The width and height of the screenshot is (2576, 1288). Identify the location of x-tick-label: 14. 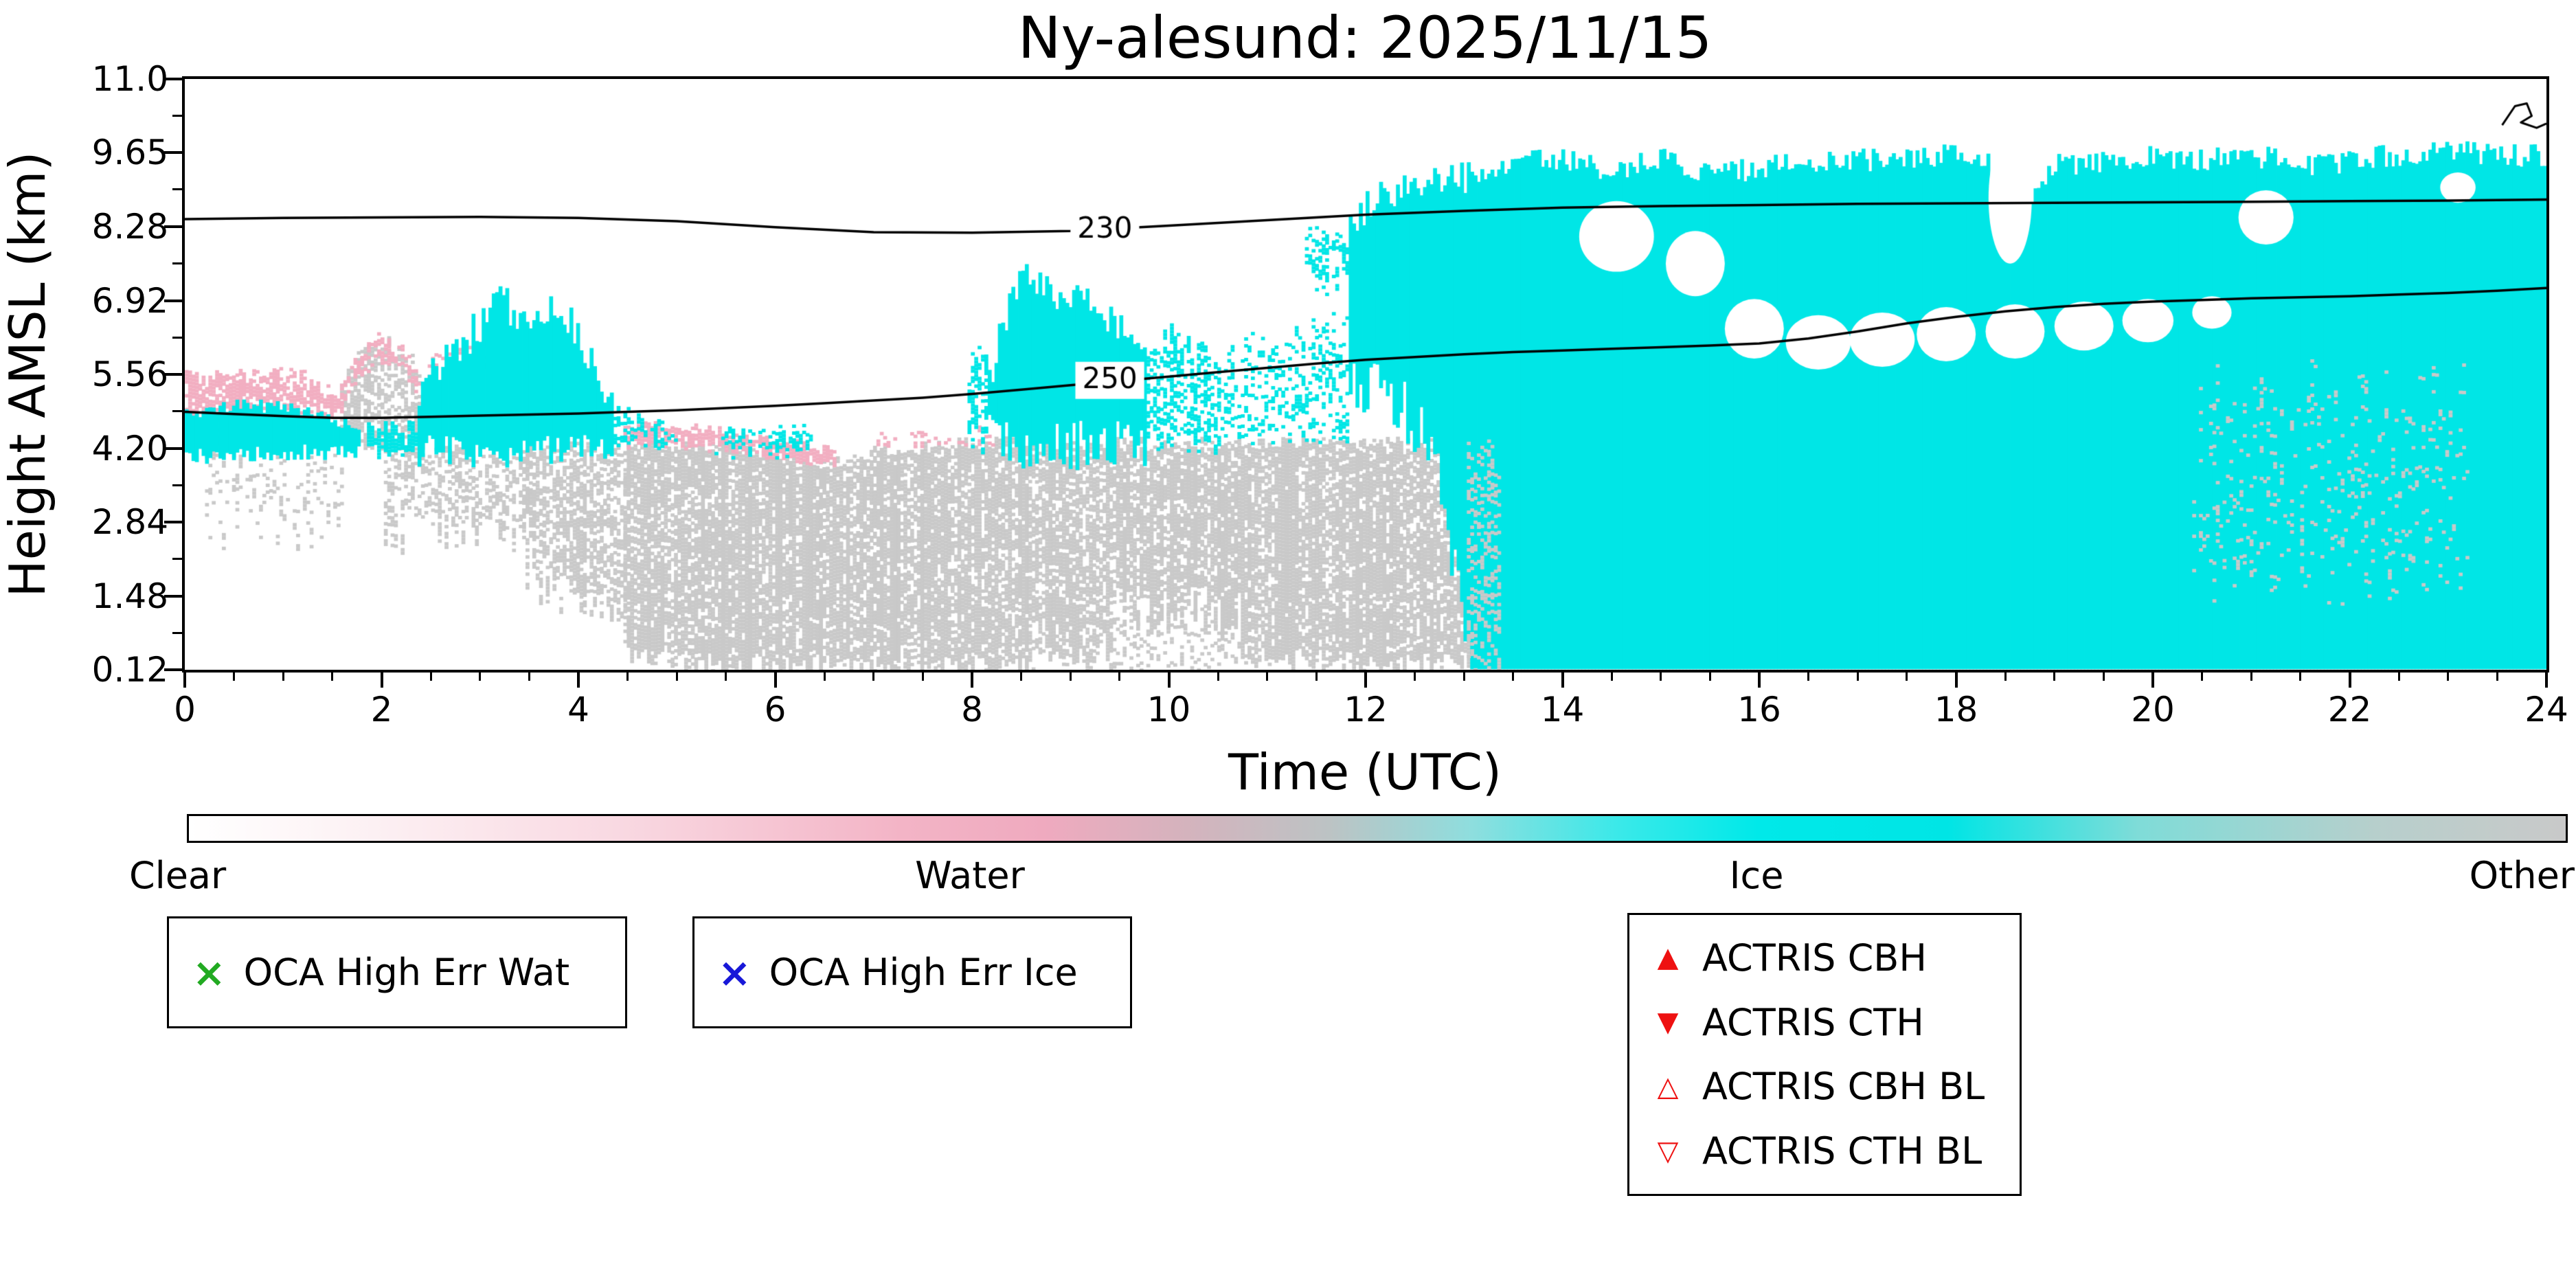
(1562, 710).